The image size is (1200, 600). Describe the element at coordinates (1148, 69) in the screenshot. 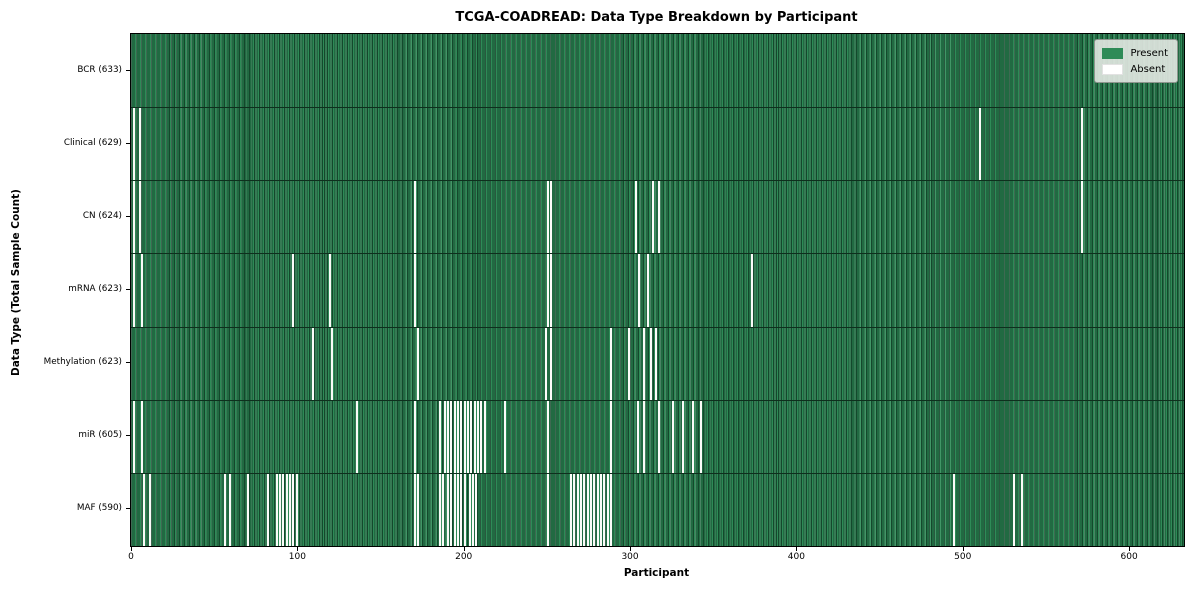

I see `legend-absent-label: Absent` at that location.